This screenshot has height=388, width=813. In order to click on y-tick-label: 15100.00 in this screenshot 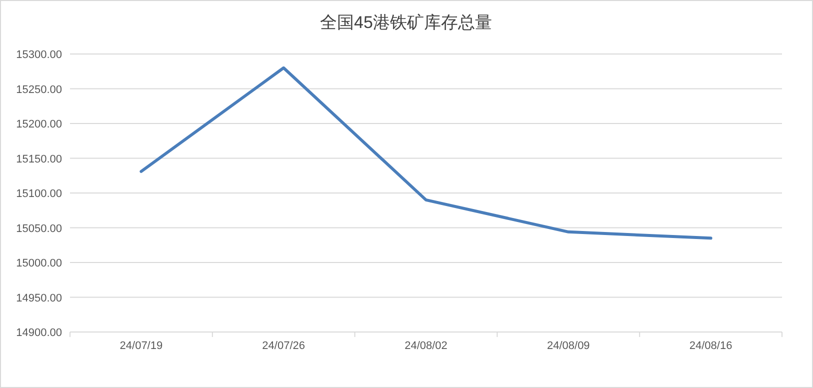, I will do `click(39, 194)`.